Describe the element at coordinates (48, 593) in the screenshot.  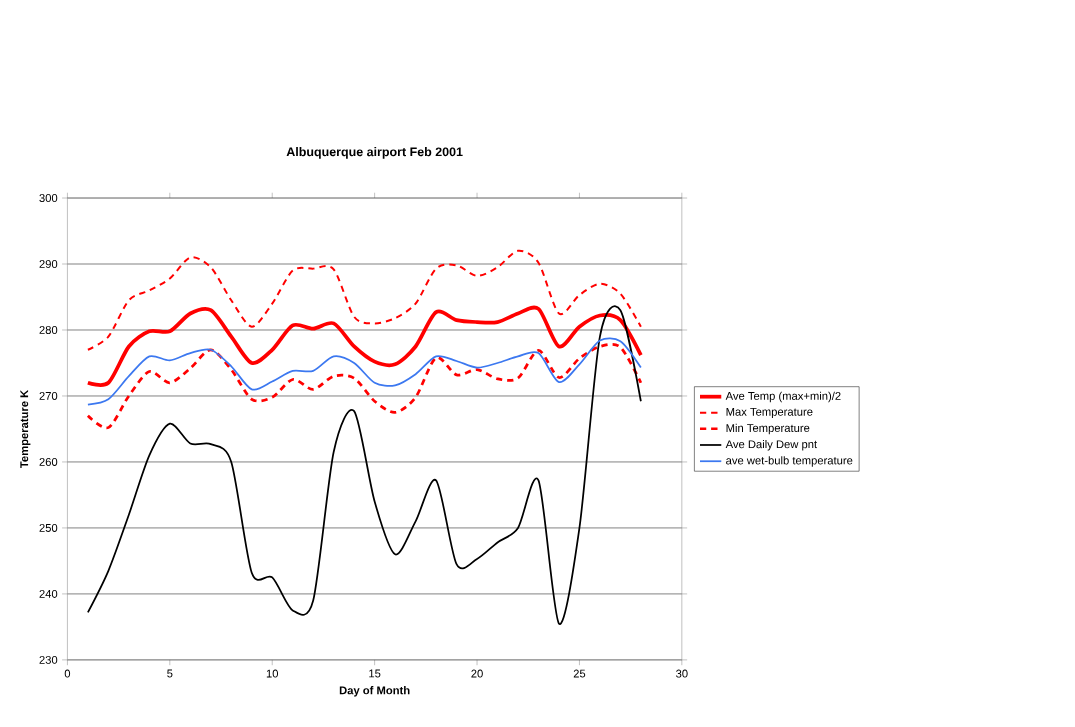
I see `y-tick-label: 240` at that location.